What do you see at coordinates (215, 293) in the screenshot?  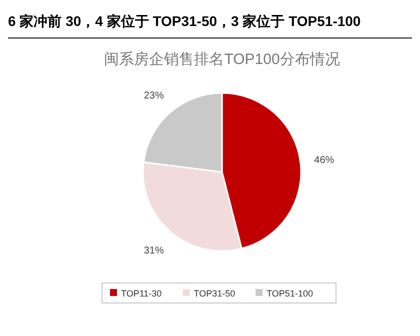 I see `legend-label: TOP31-50` at bounding box center [215, 293].